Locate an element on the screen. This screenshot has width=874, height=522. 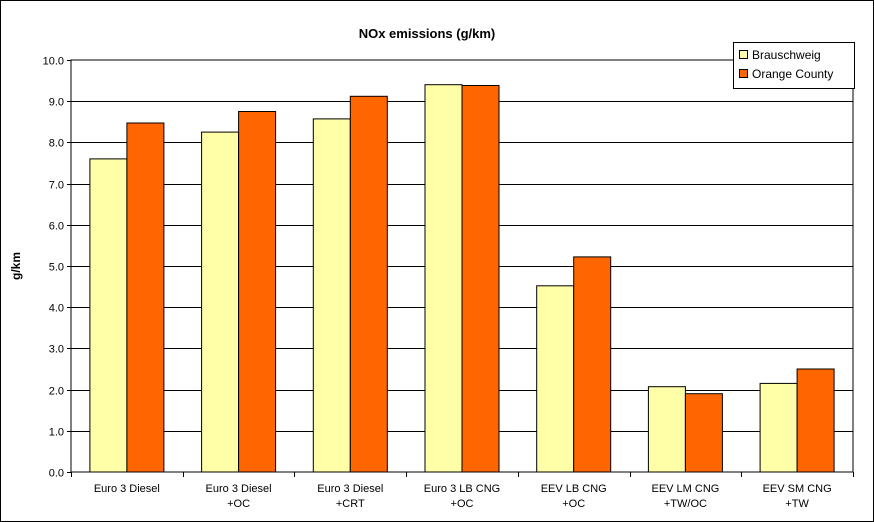
y-axis-label: g/km is located at coordinates (16, 266).